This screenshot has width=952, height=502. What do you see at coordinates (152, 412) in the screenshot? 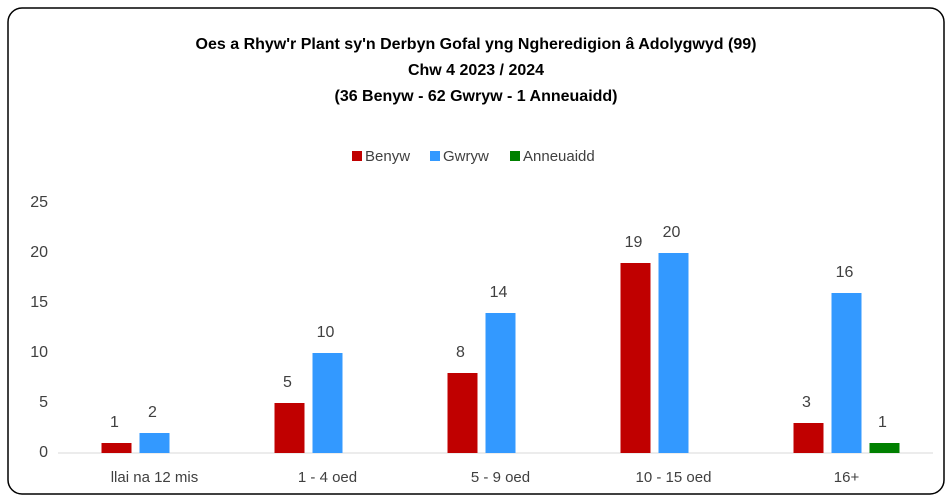
I see `data-label: 2` at bounding box center [152, 412].